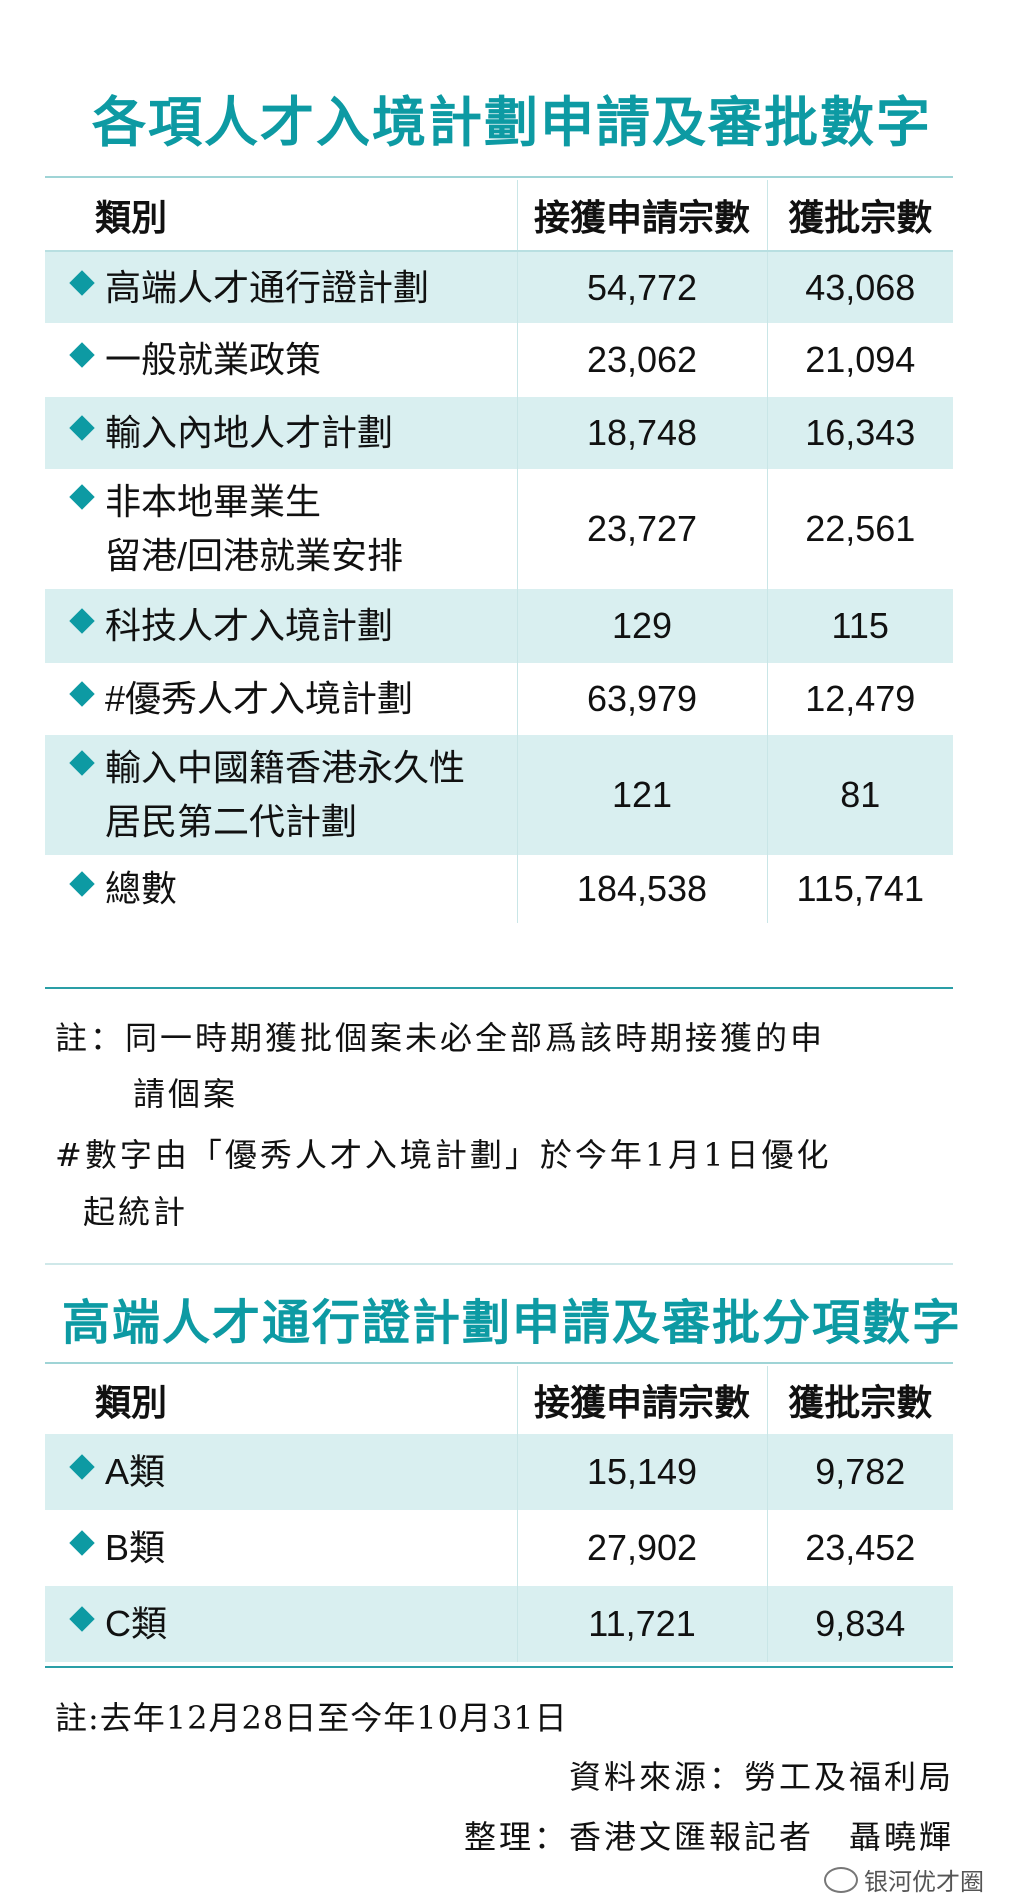 The height and width of the screenshot is (1904, 1024). I want to click on applications-cell: 54,772, so click(641, 287).